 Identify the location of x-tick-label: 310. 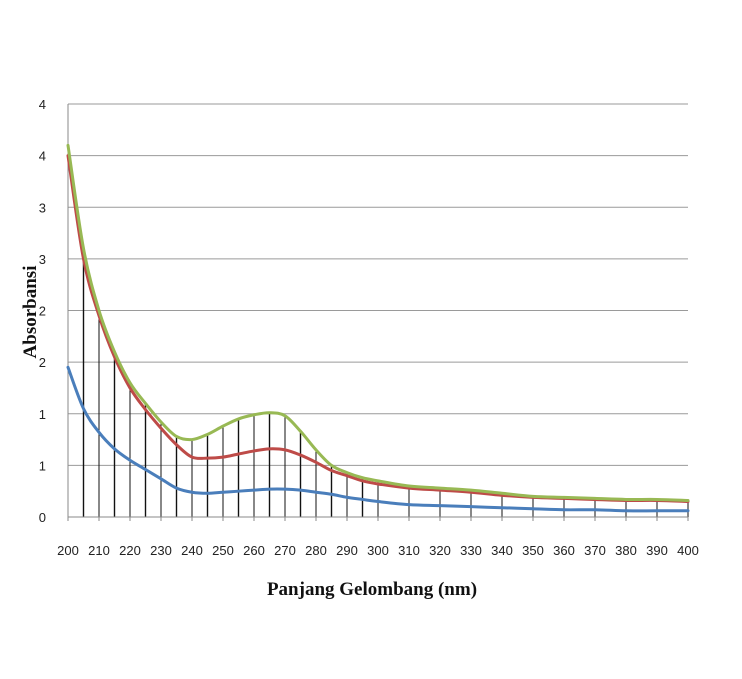
(409, 550).